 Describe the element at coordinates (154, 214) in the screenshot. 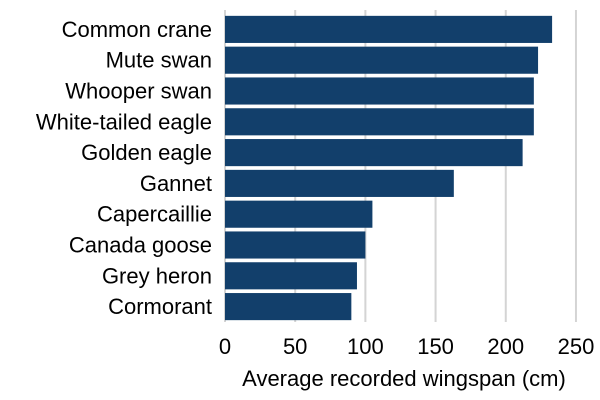

I see `category-label-capercaillie: Capercaillie` at that location.